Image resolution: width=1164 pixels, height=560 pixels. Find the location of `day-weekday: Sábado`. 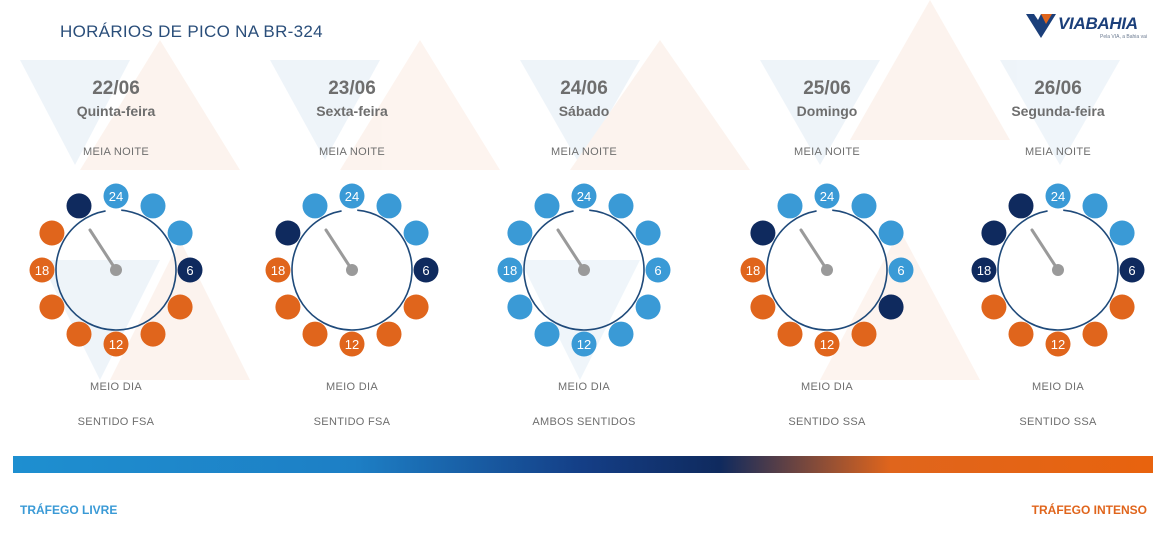

day-weekday: Sábado is located at coordinates (584, 111).